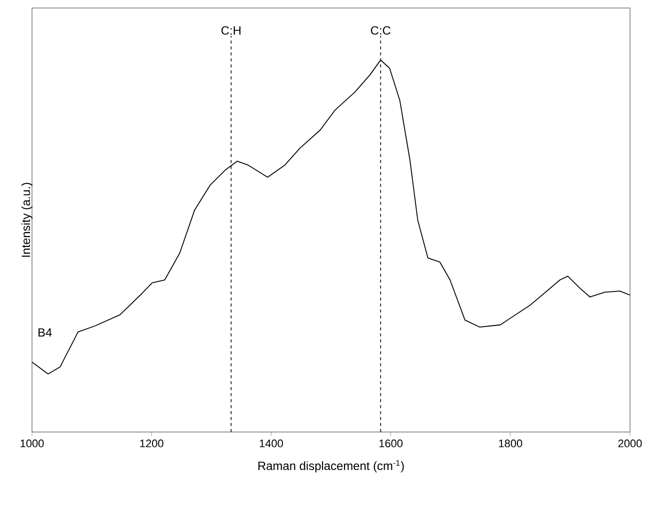 The width and height of the screenshot is (648, 519). I want to click on ref-line-label: C:H, so click(230, 30).